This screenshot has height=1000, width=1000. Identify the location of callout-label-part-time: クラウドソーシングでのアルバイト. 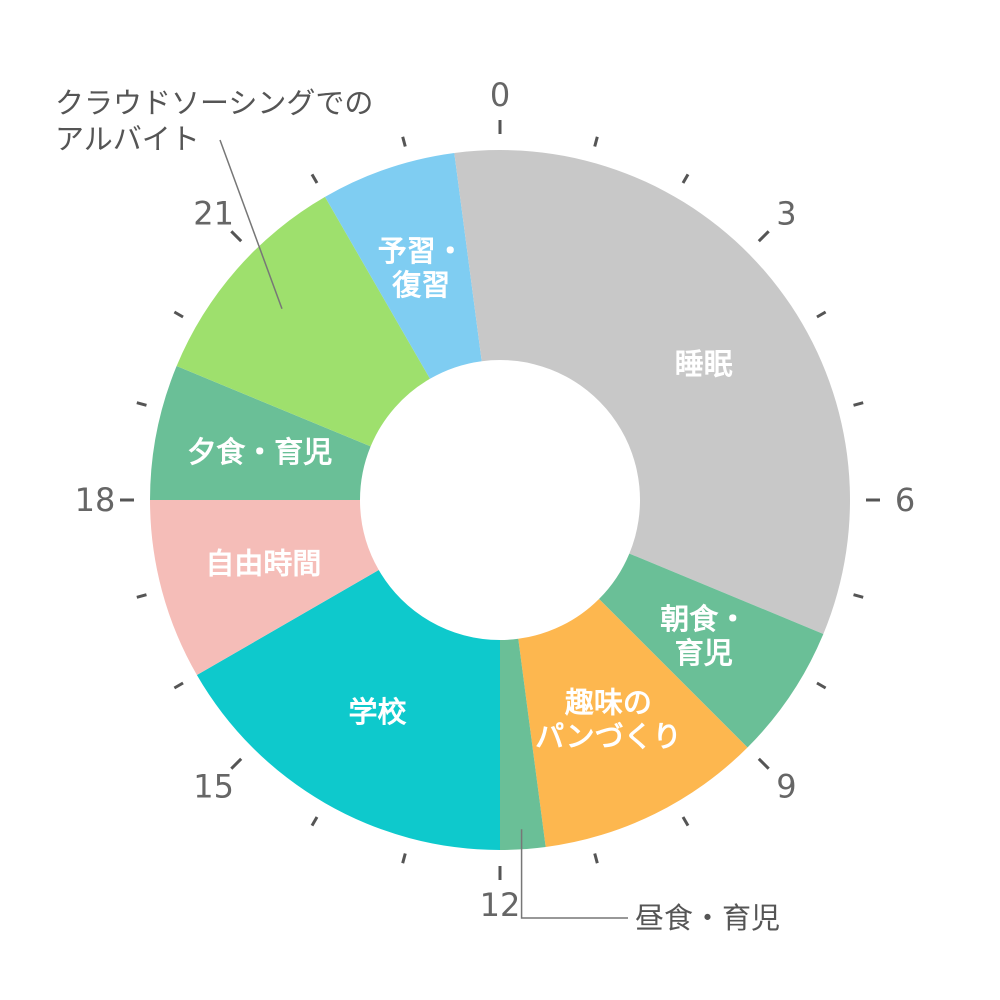
(214, 121).